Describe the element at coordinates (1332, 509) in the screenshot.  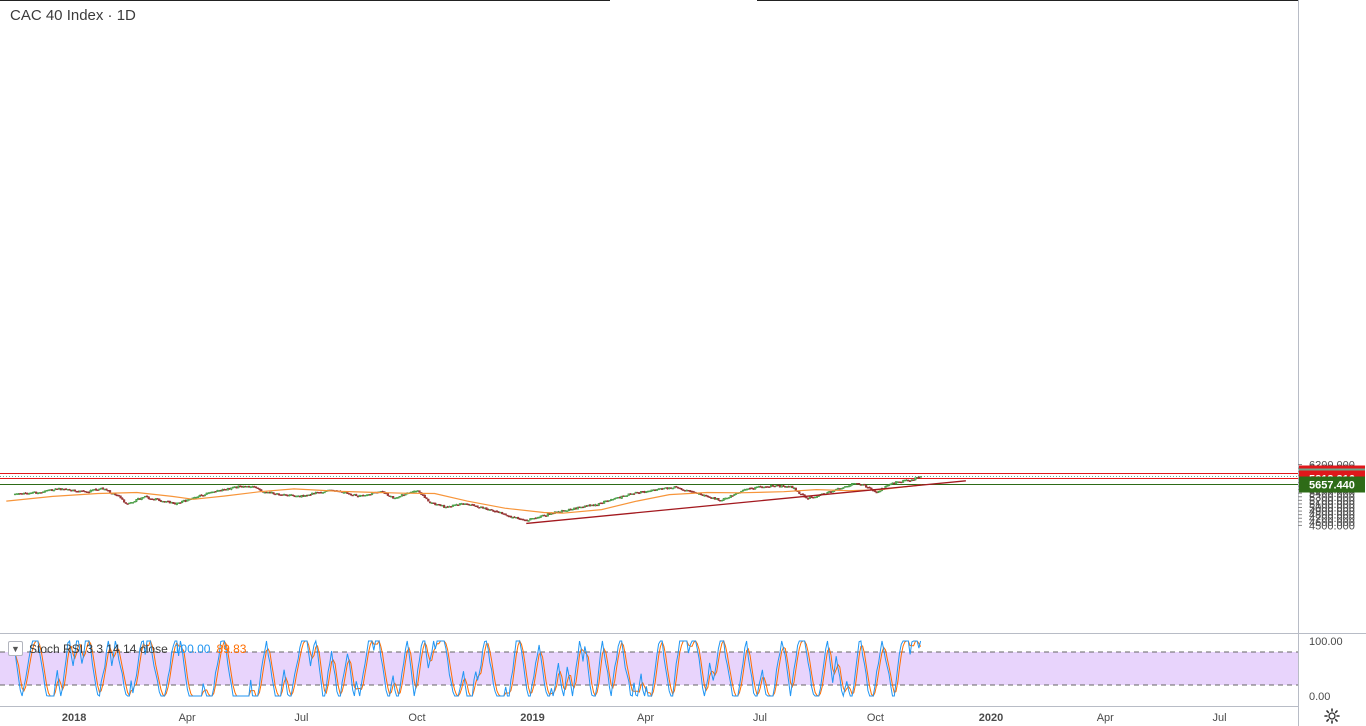
I see `price-tick-label: 5000.000` at that location.